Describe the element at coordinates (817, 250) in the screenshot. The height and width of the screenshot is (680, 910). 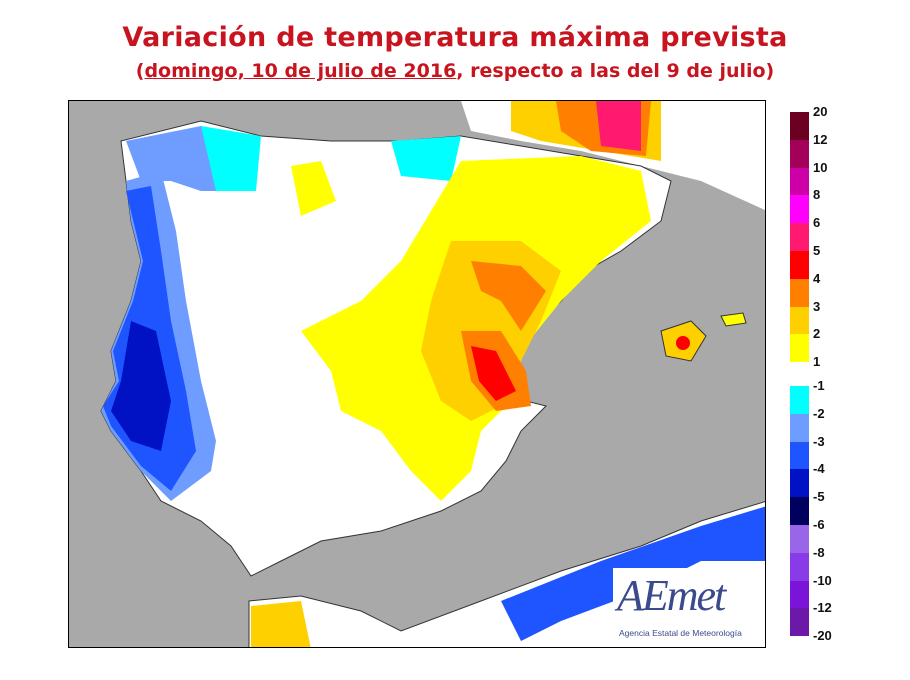
I see `legend-label: 5` at that location.